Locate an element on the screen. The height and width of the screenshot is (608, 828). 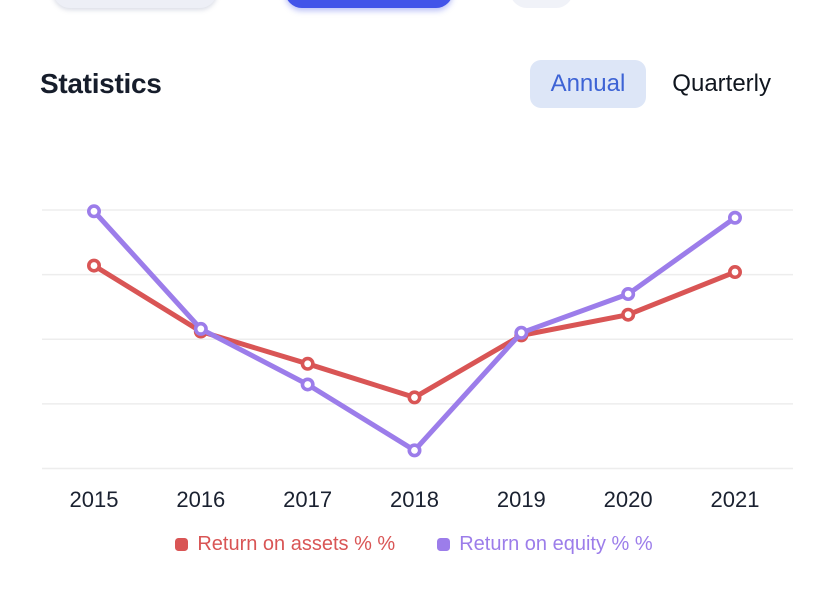
x-axis-label: 2020 is located at coordinates (628, 499).